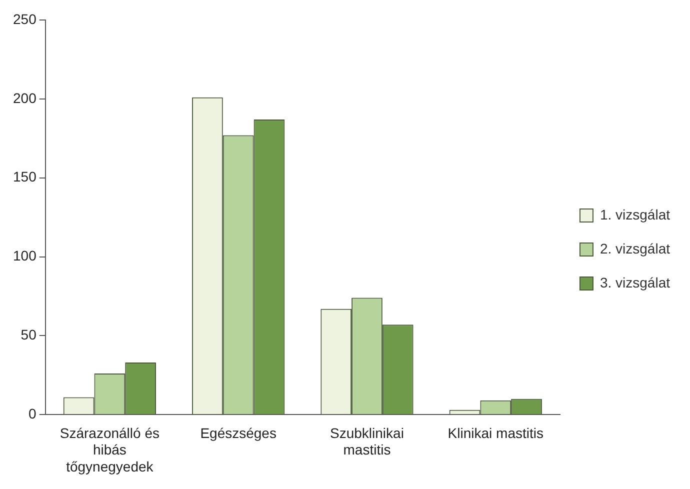 The image size is (690, 489). Describe the element at coordinates (25, 256) in the screenshot. I see `y-tick-label: 100` at that location.